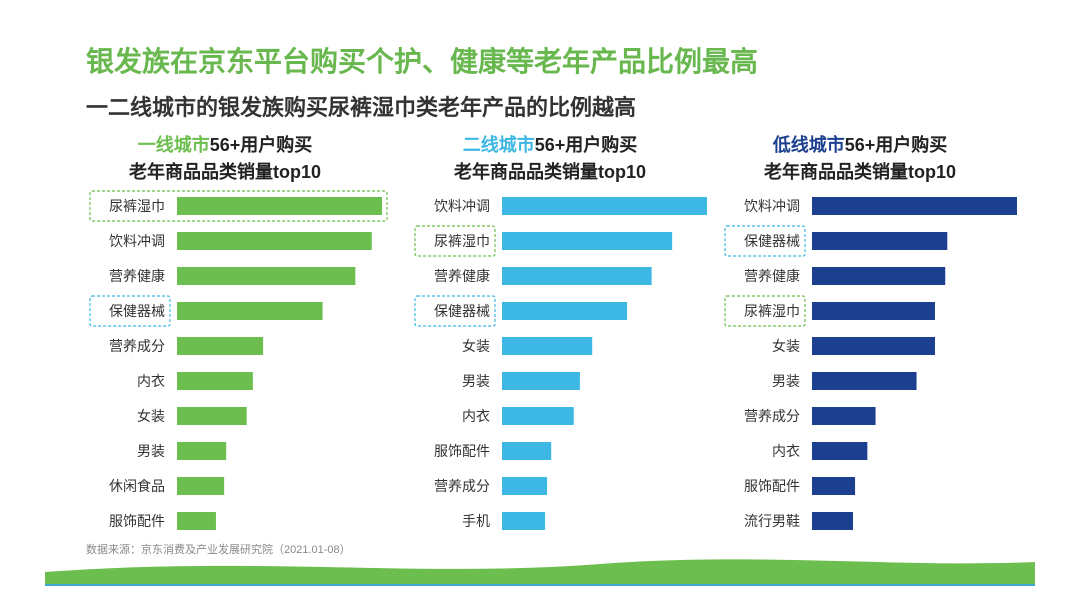 This screenshot has height=611, width=1080. I want to click on category-label: 手机, so click(476, 522).